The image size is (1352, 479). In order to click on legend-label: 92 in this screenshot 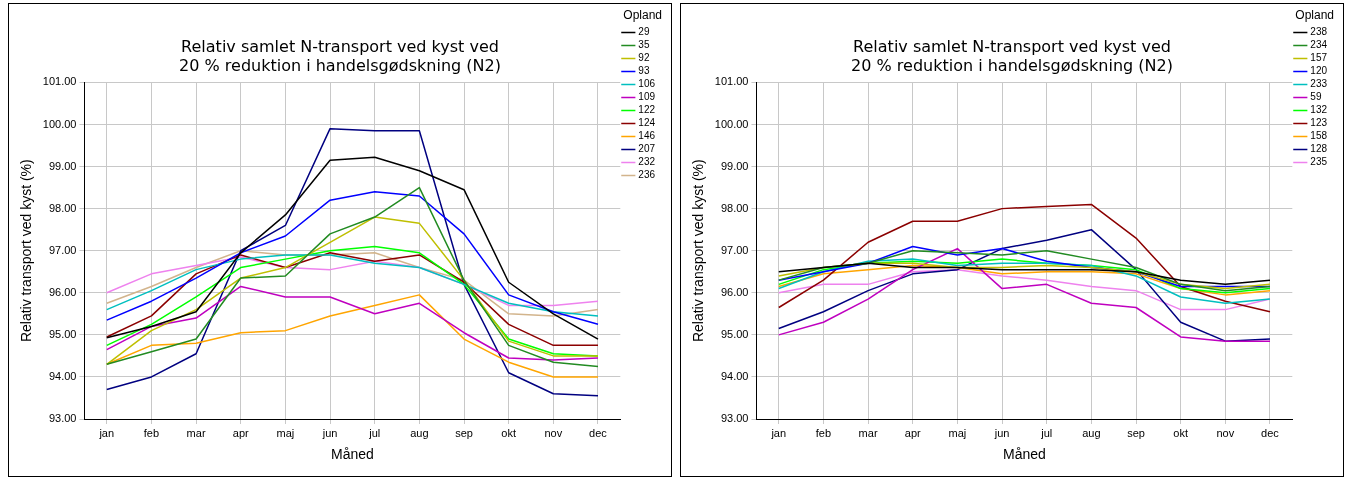, I will do `click(644, 58)`.